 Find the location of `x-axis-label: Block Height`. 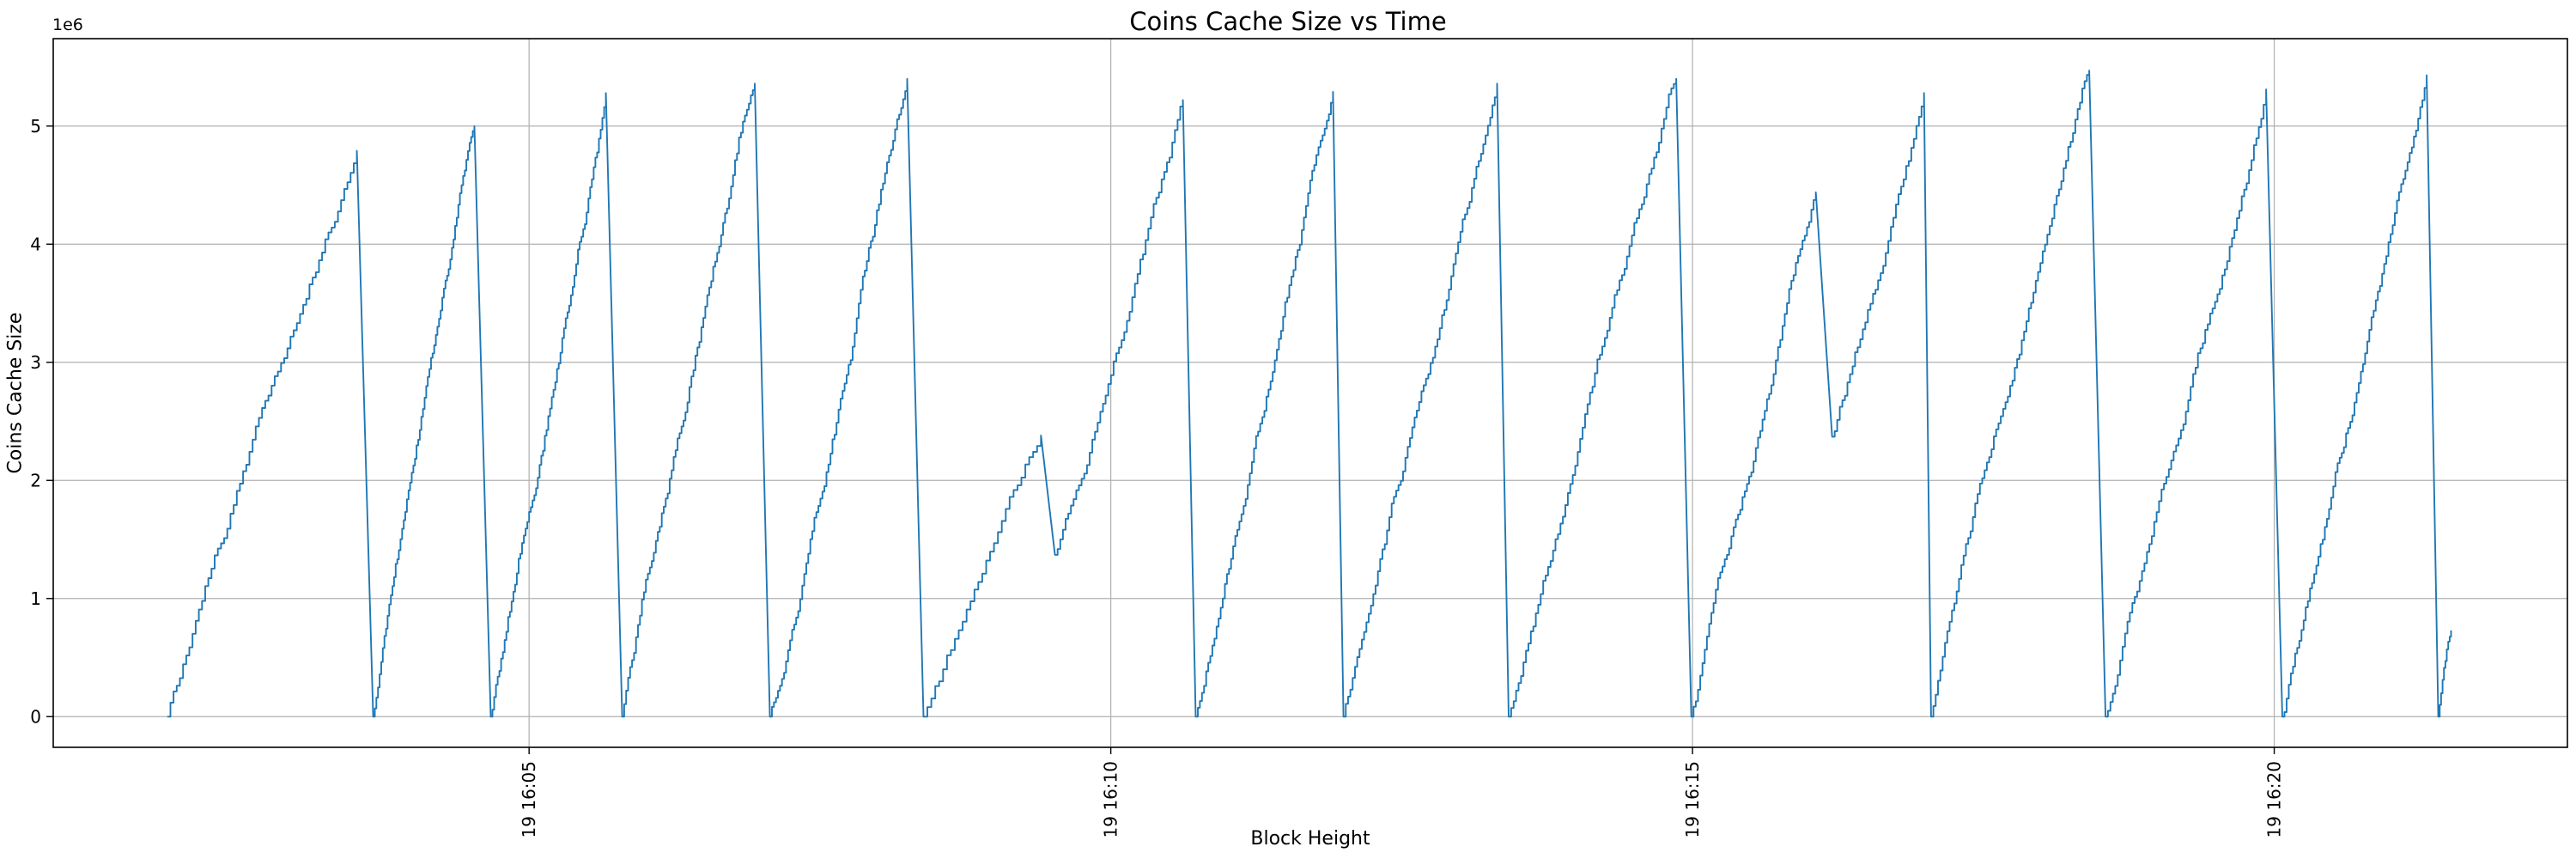

x-axis-label: Block Height is located at coordinates (1310, 839).